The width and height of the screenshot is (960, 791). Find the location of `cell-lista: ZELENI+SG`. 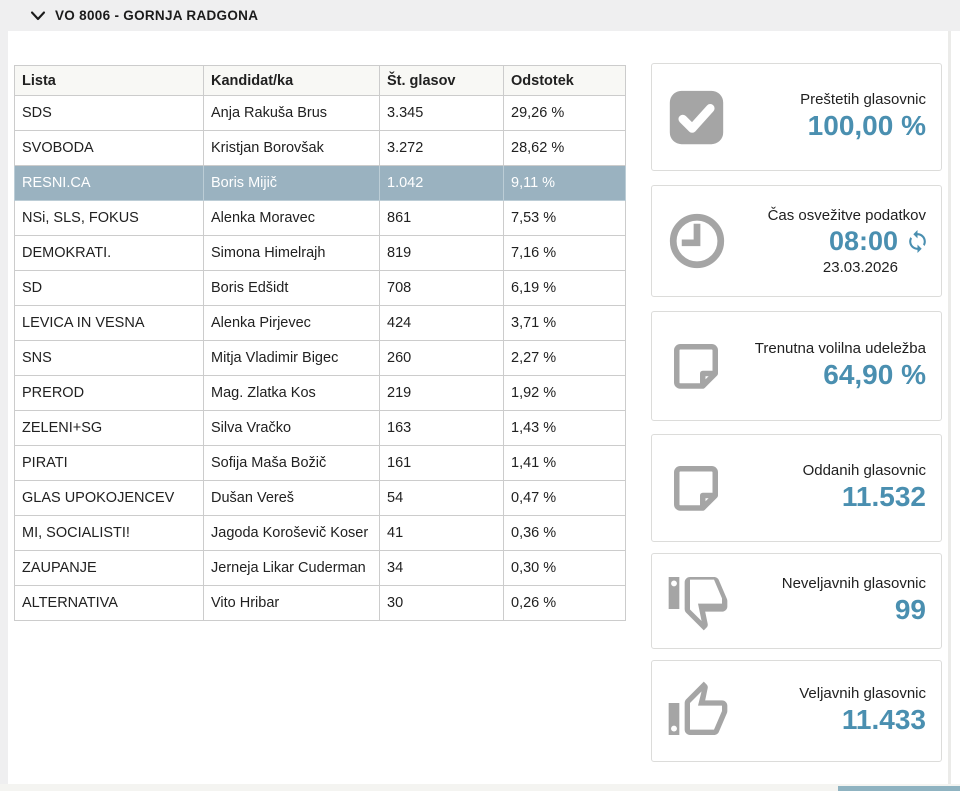

cell-lista: ZELENI+SG is located at coordinates (109, 428).